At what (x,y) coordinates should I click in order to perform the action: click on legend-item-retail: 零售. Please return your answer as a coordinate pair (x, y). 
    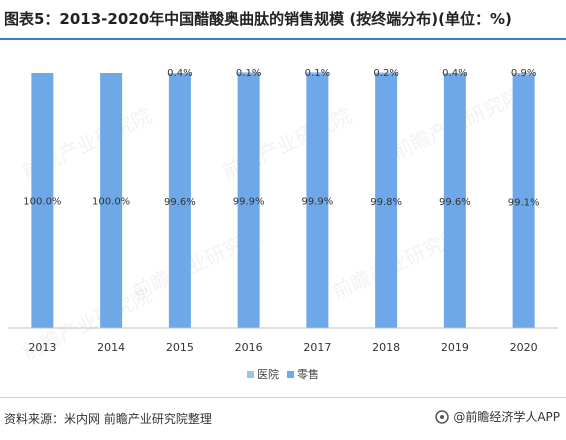
    Looking at the image, I should click on (303, 374).